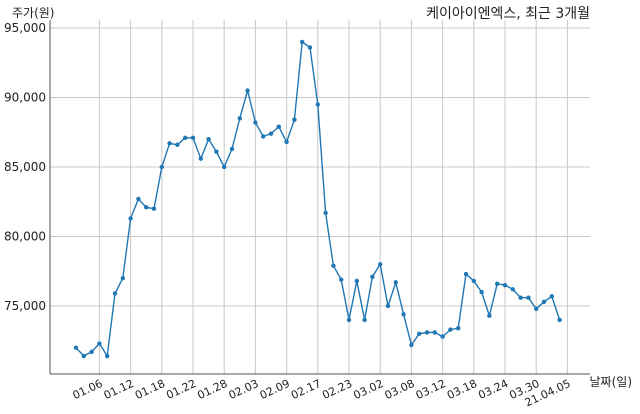 Image resolution: width=640 pixels, height=414 pixels. What do you see at coordinates (150, 389) in the screenshot?
I see `x-tick-label: 01.18` at bounding box center [150, 389].